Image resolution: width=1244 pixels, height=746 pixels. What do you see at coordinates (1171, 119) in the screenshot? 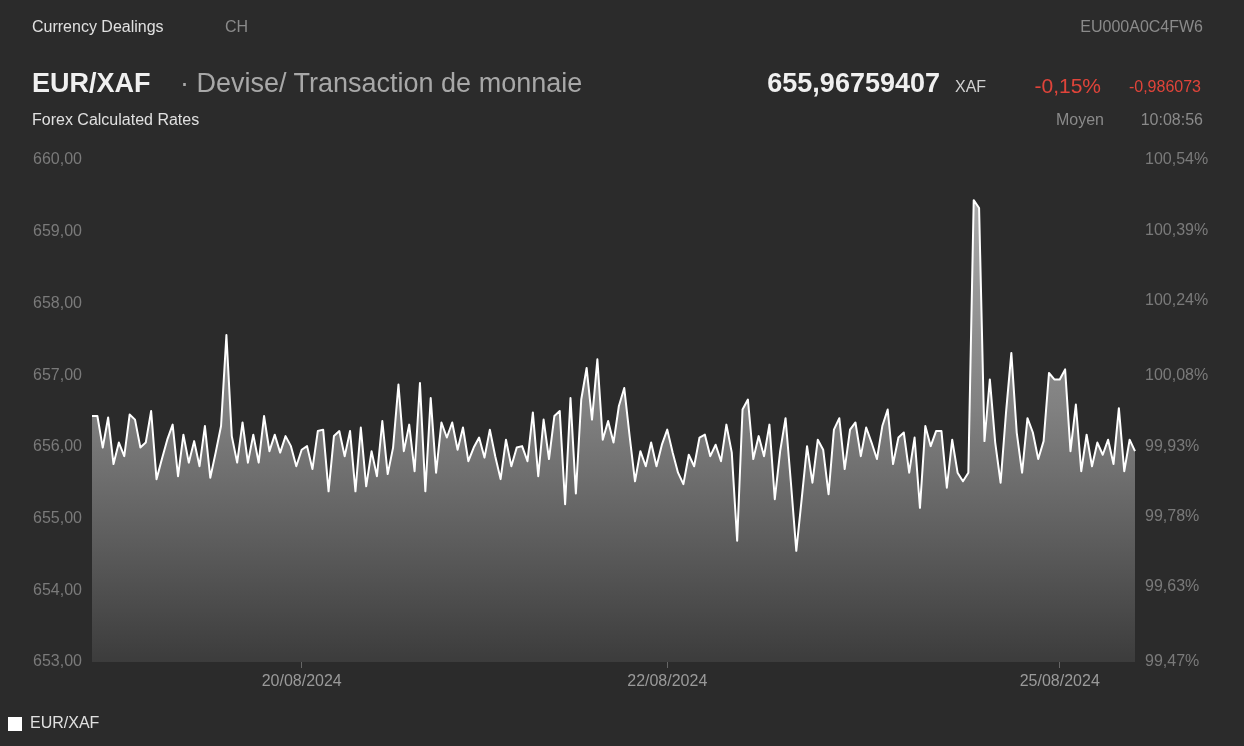
I see `text: 10:08:56` at bounding box center [1171, 119].